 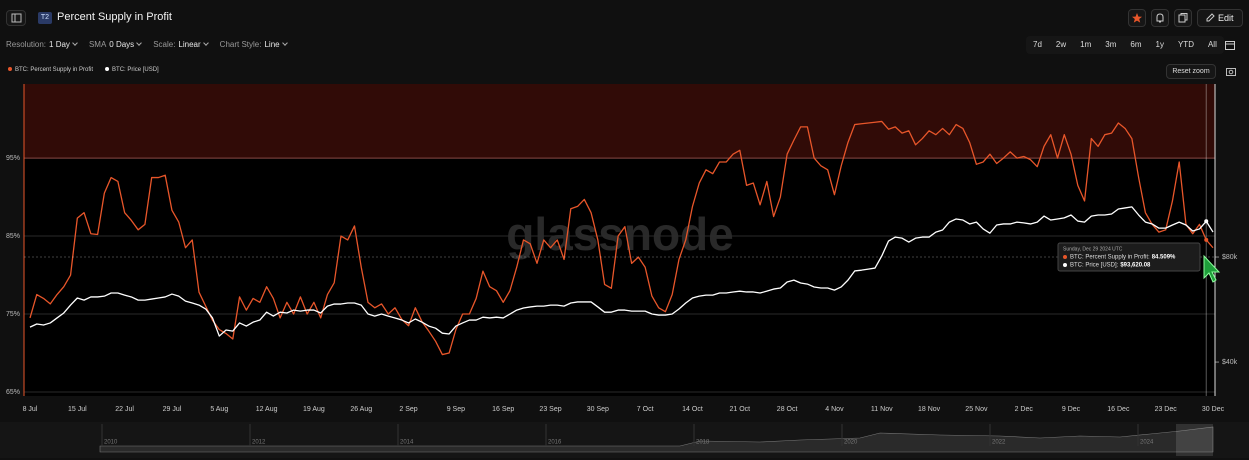 What do you see at coordinates (703, 443) in the screenshot?
I see `navigator-year: 2018` at bounding box center [703, 443].